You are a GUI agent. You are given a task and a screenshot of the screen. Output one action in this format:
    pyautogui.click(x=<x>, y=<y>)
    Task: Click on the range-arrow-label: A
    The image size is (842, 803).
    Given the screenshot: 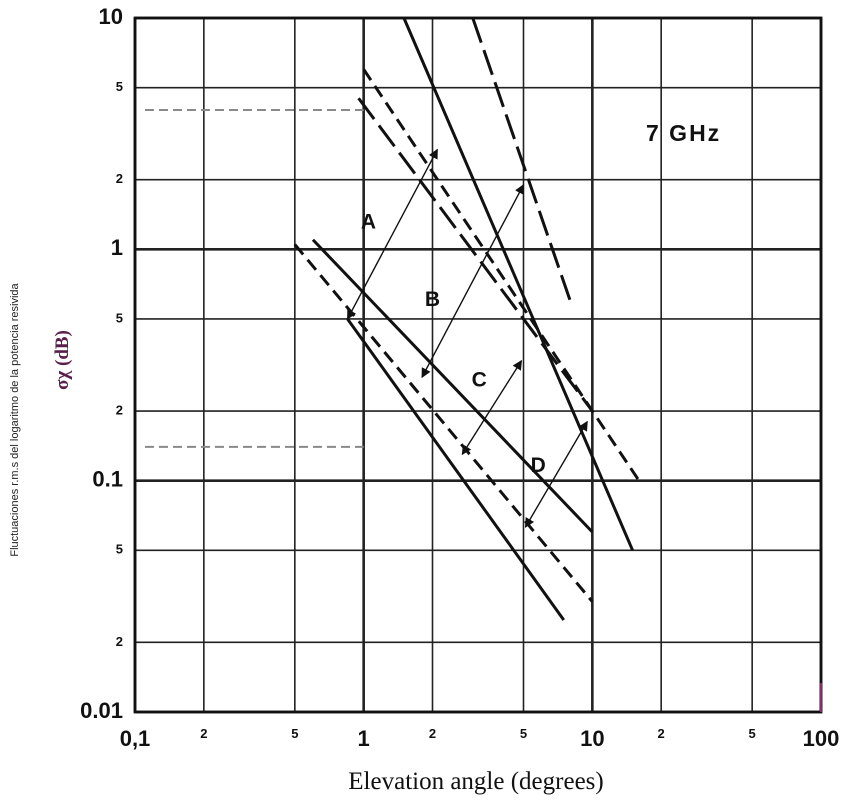 What is the action you would take?
    pyautogui.click(x=368, y=222)
    